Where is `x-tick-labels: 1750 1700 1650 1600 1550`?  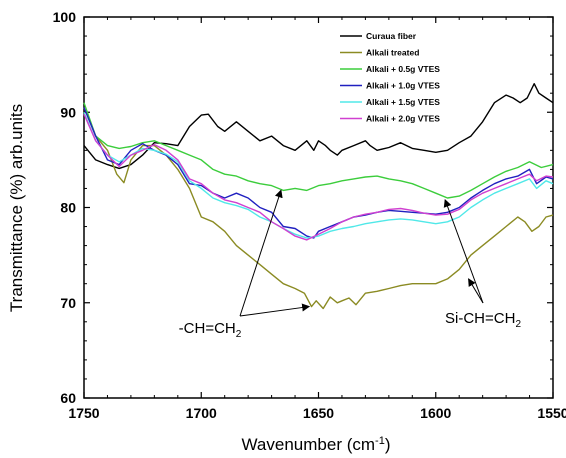 x-tick-labels: 1750 1700 1650 1600 1550 is located at coordinates (317, 413).